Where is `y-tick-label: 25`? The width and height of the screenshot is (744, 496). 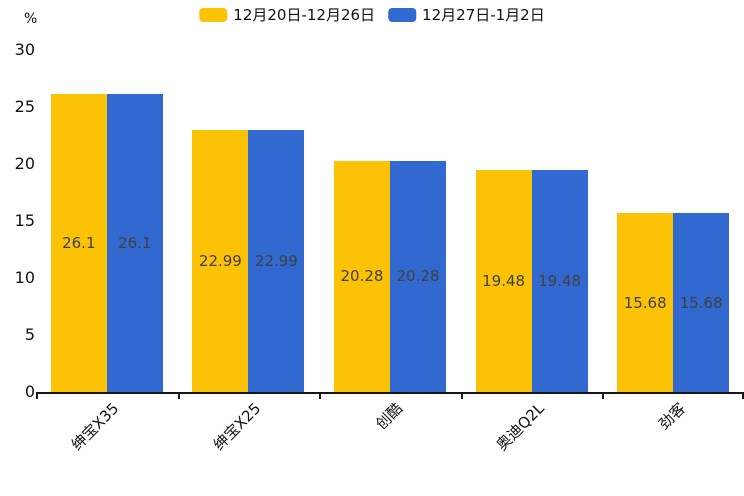
y-tick-label: 25 is located at coordinates (24, 106).